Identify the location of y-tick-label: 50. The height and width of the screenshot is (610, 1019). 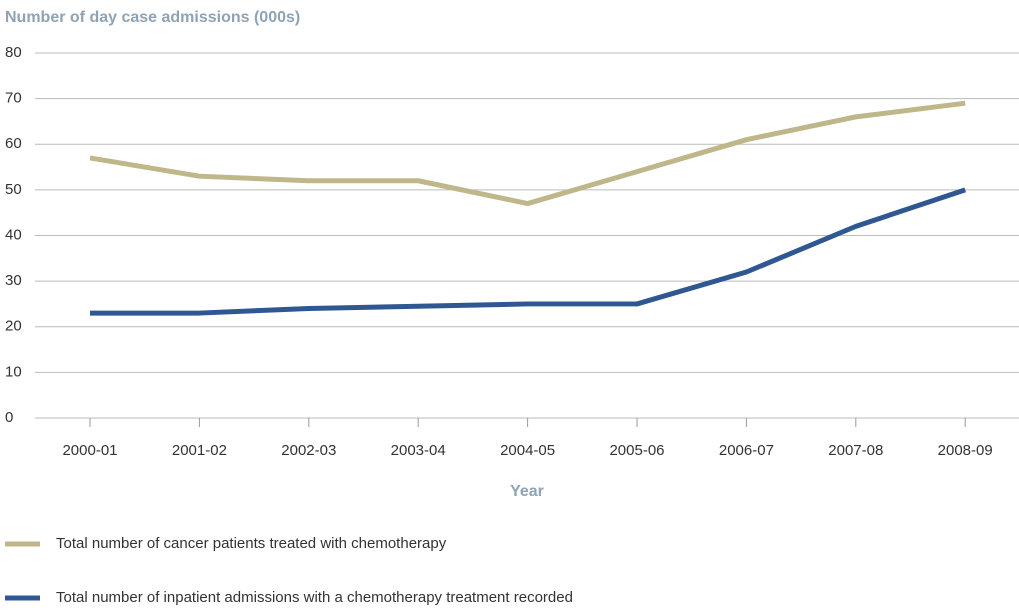
(13, 189).